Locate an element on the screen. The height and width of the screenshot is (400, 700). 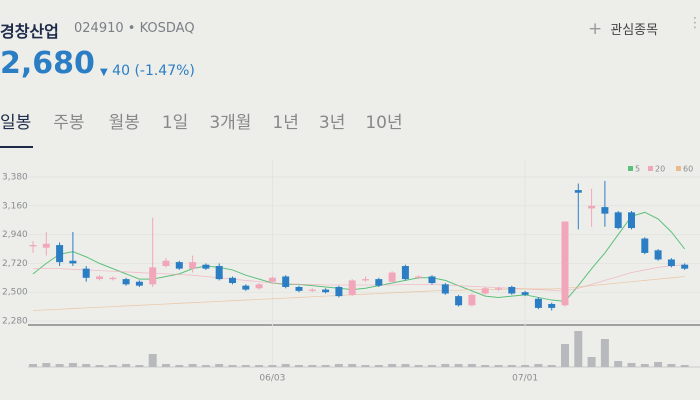
price: 2,680 is located at coordinates (47, 63).